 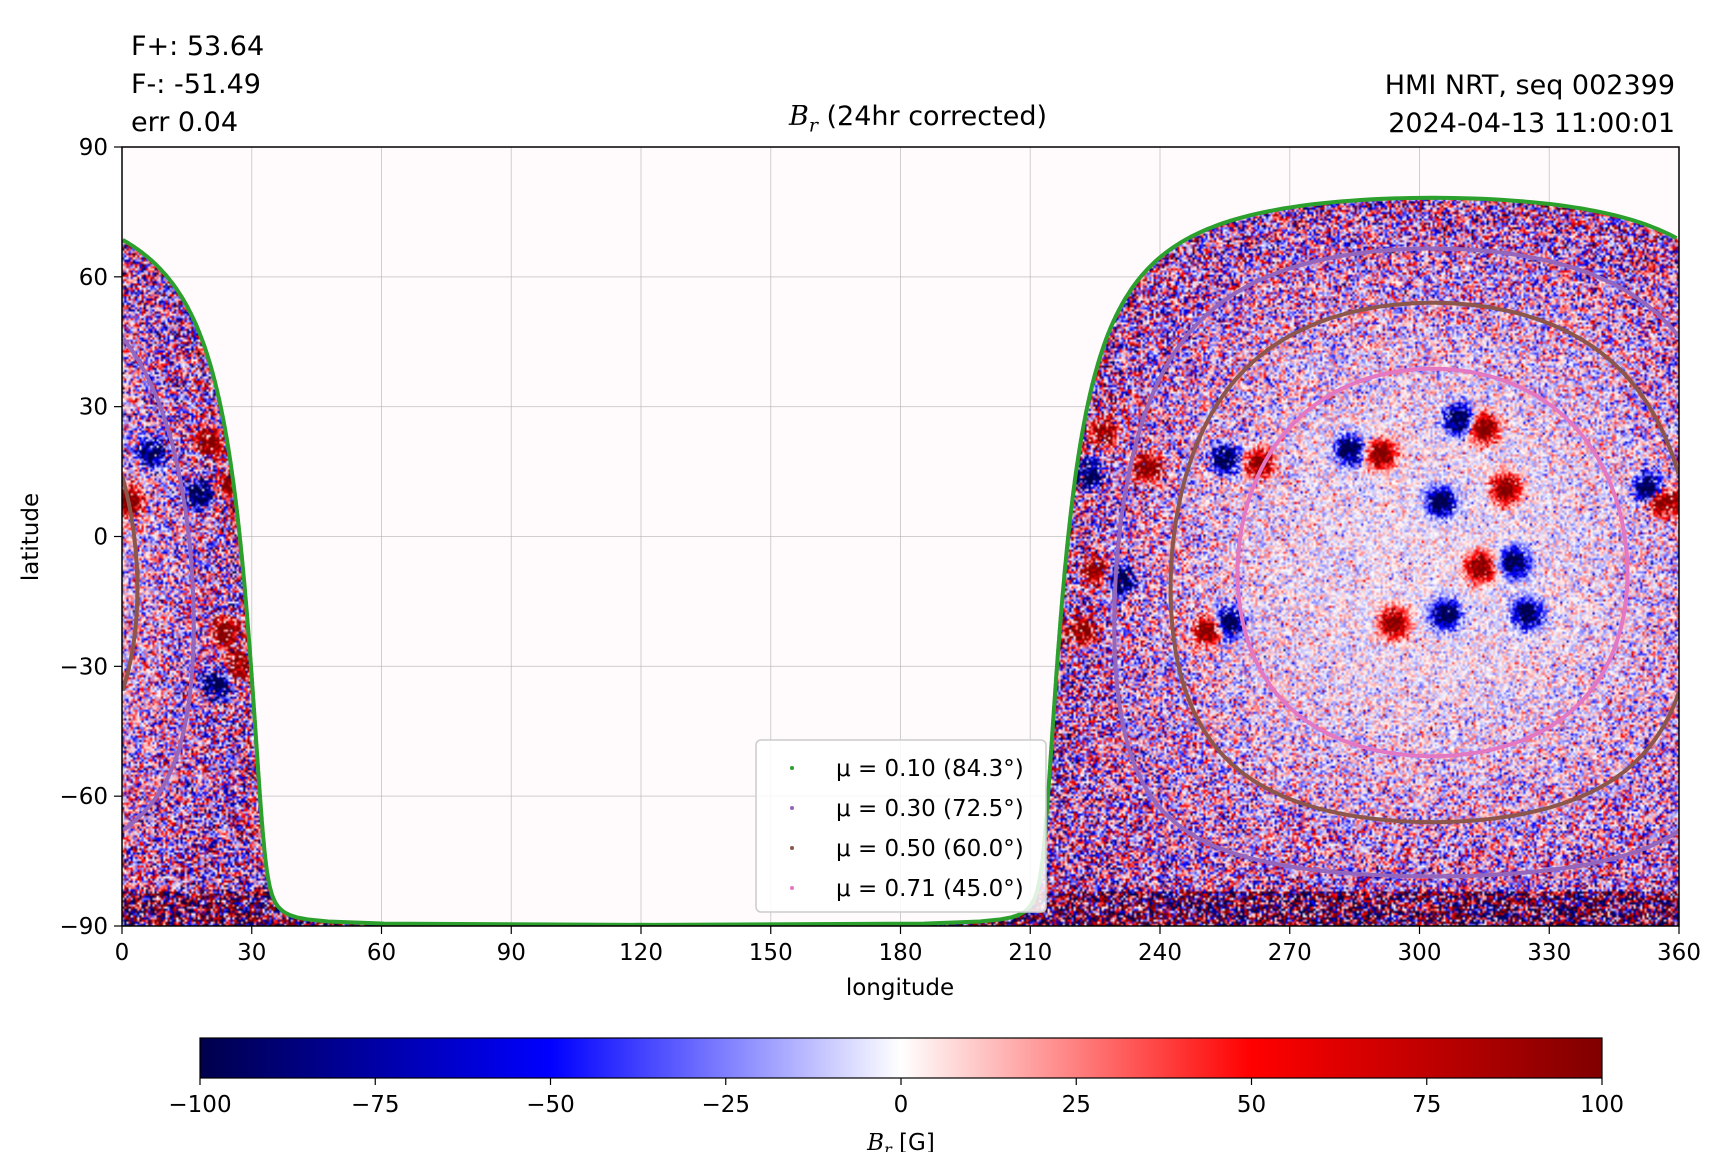 What do you see at coordinates (1251, 1105) in the screenshot?
I see `colorbar-tick-label: 50` at bounding box center [1251, 1105].